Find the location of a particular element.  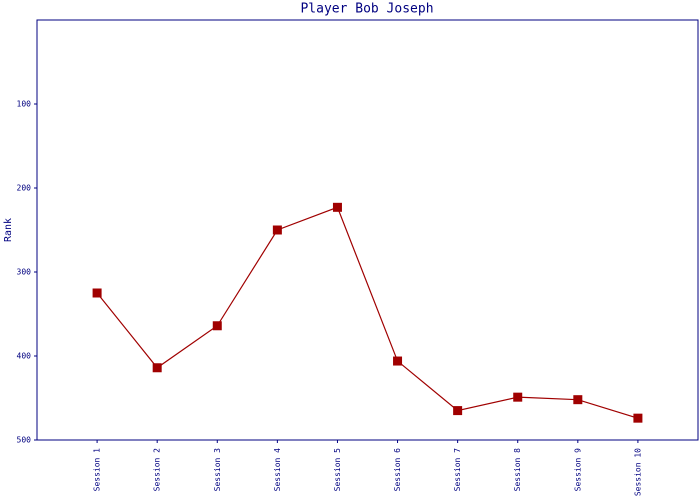

x-tick-label: Session 3 is located at coordinates (217, 470).